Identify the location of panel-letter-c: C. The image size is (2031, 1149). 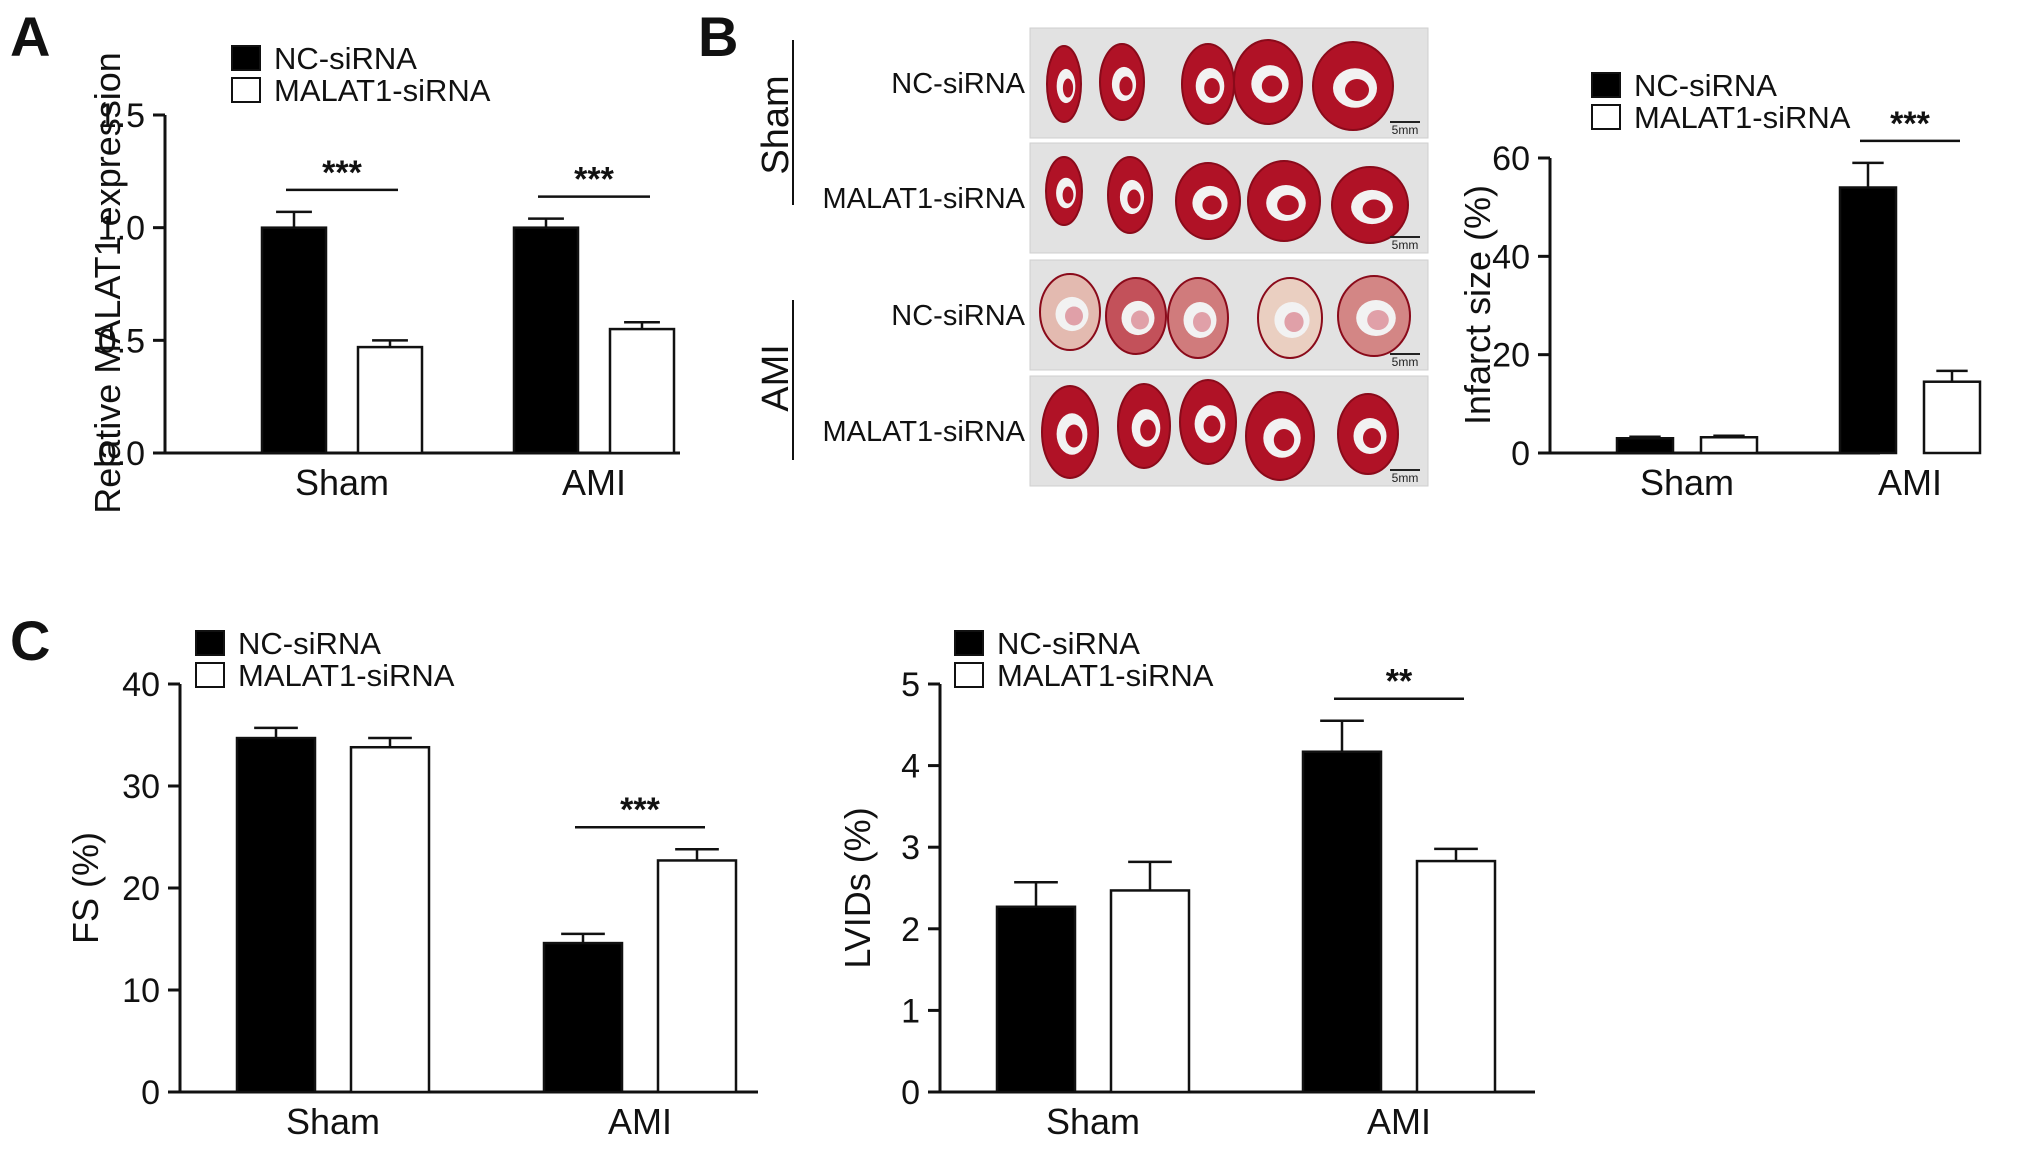
(30, 640).